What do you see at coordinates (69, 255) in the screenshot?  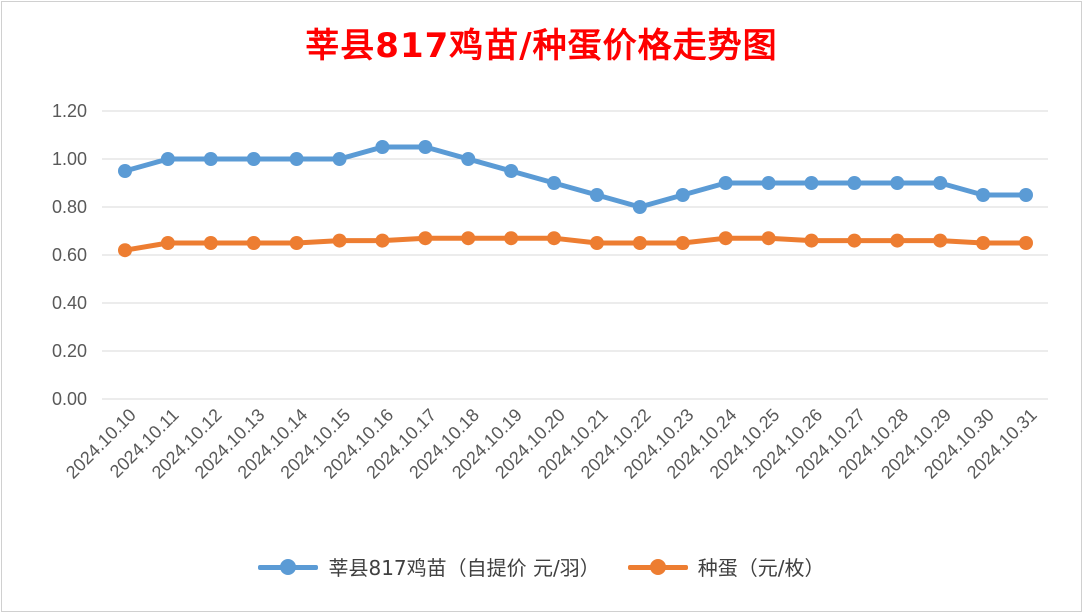 I see `y-tick-label-3: 0.60` at bounding box center [69, 255].